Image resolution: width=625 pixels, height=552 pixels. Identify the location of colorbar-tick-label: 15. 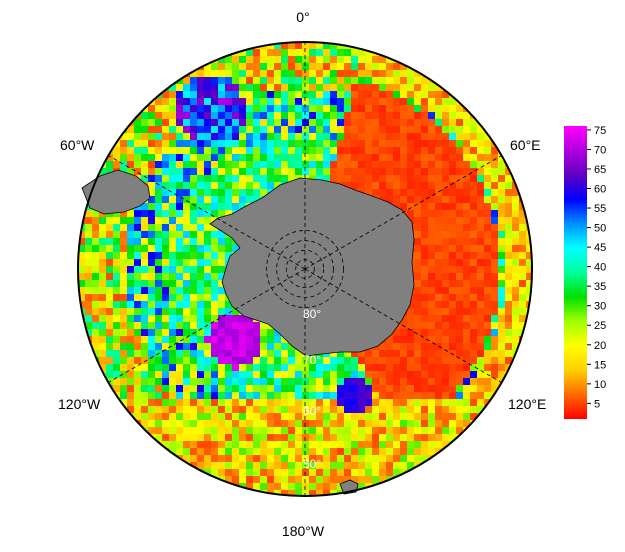
(600, 365).